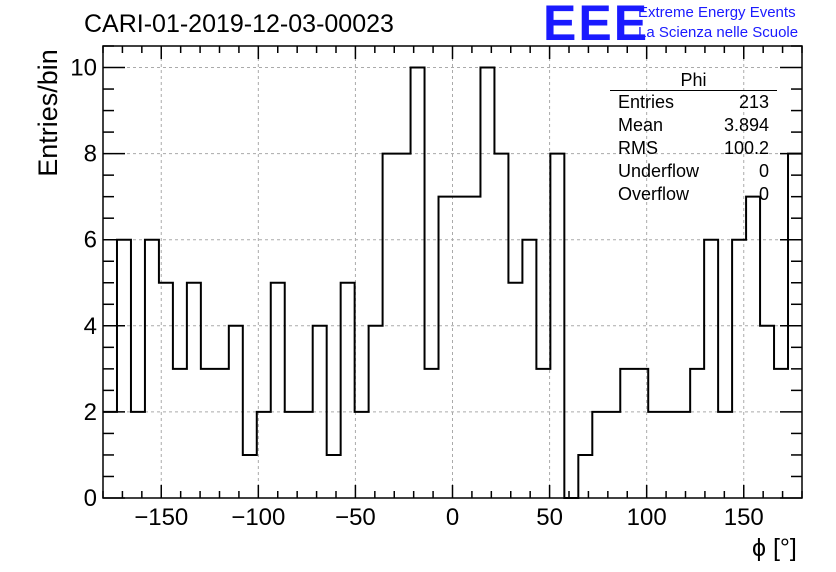  I want to click on stats-row-rms: RMS 100.2, so click(693, 148).